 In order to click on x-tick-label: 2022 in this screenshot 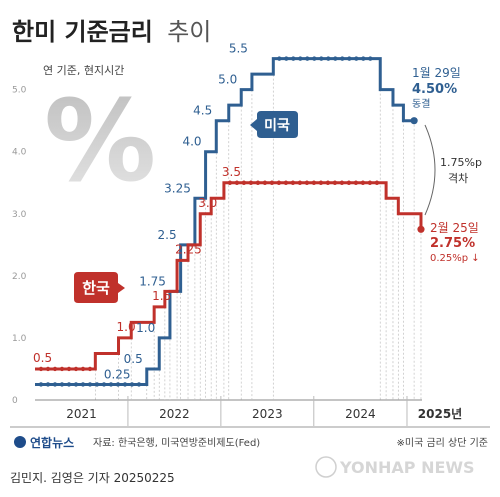, I will do `click(174, 414)`.